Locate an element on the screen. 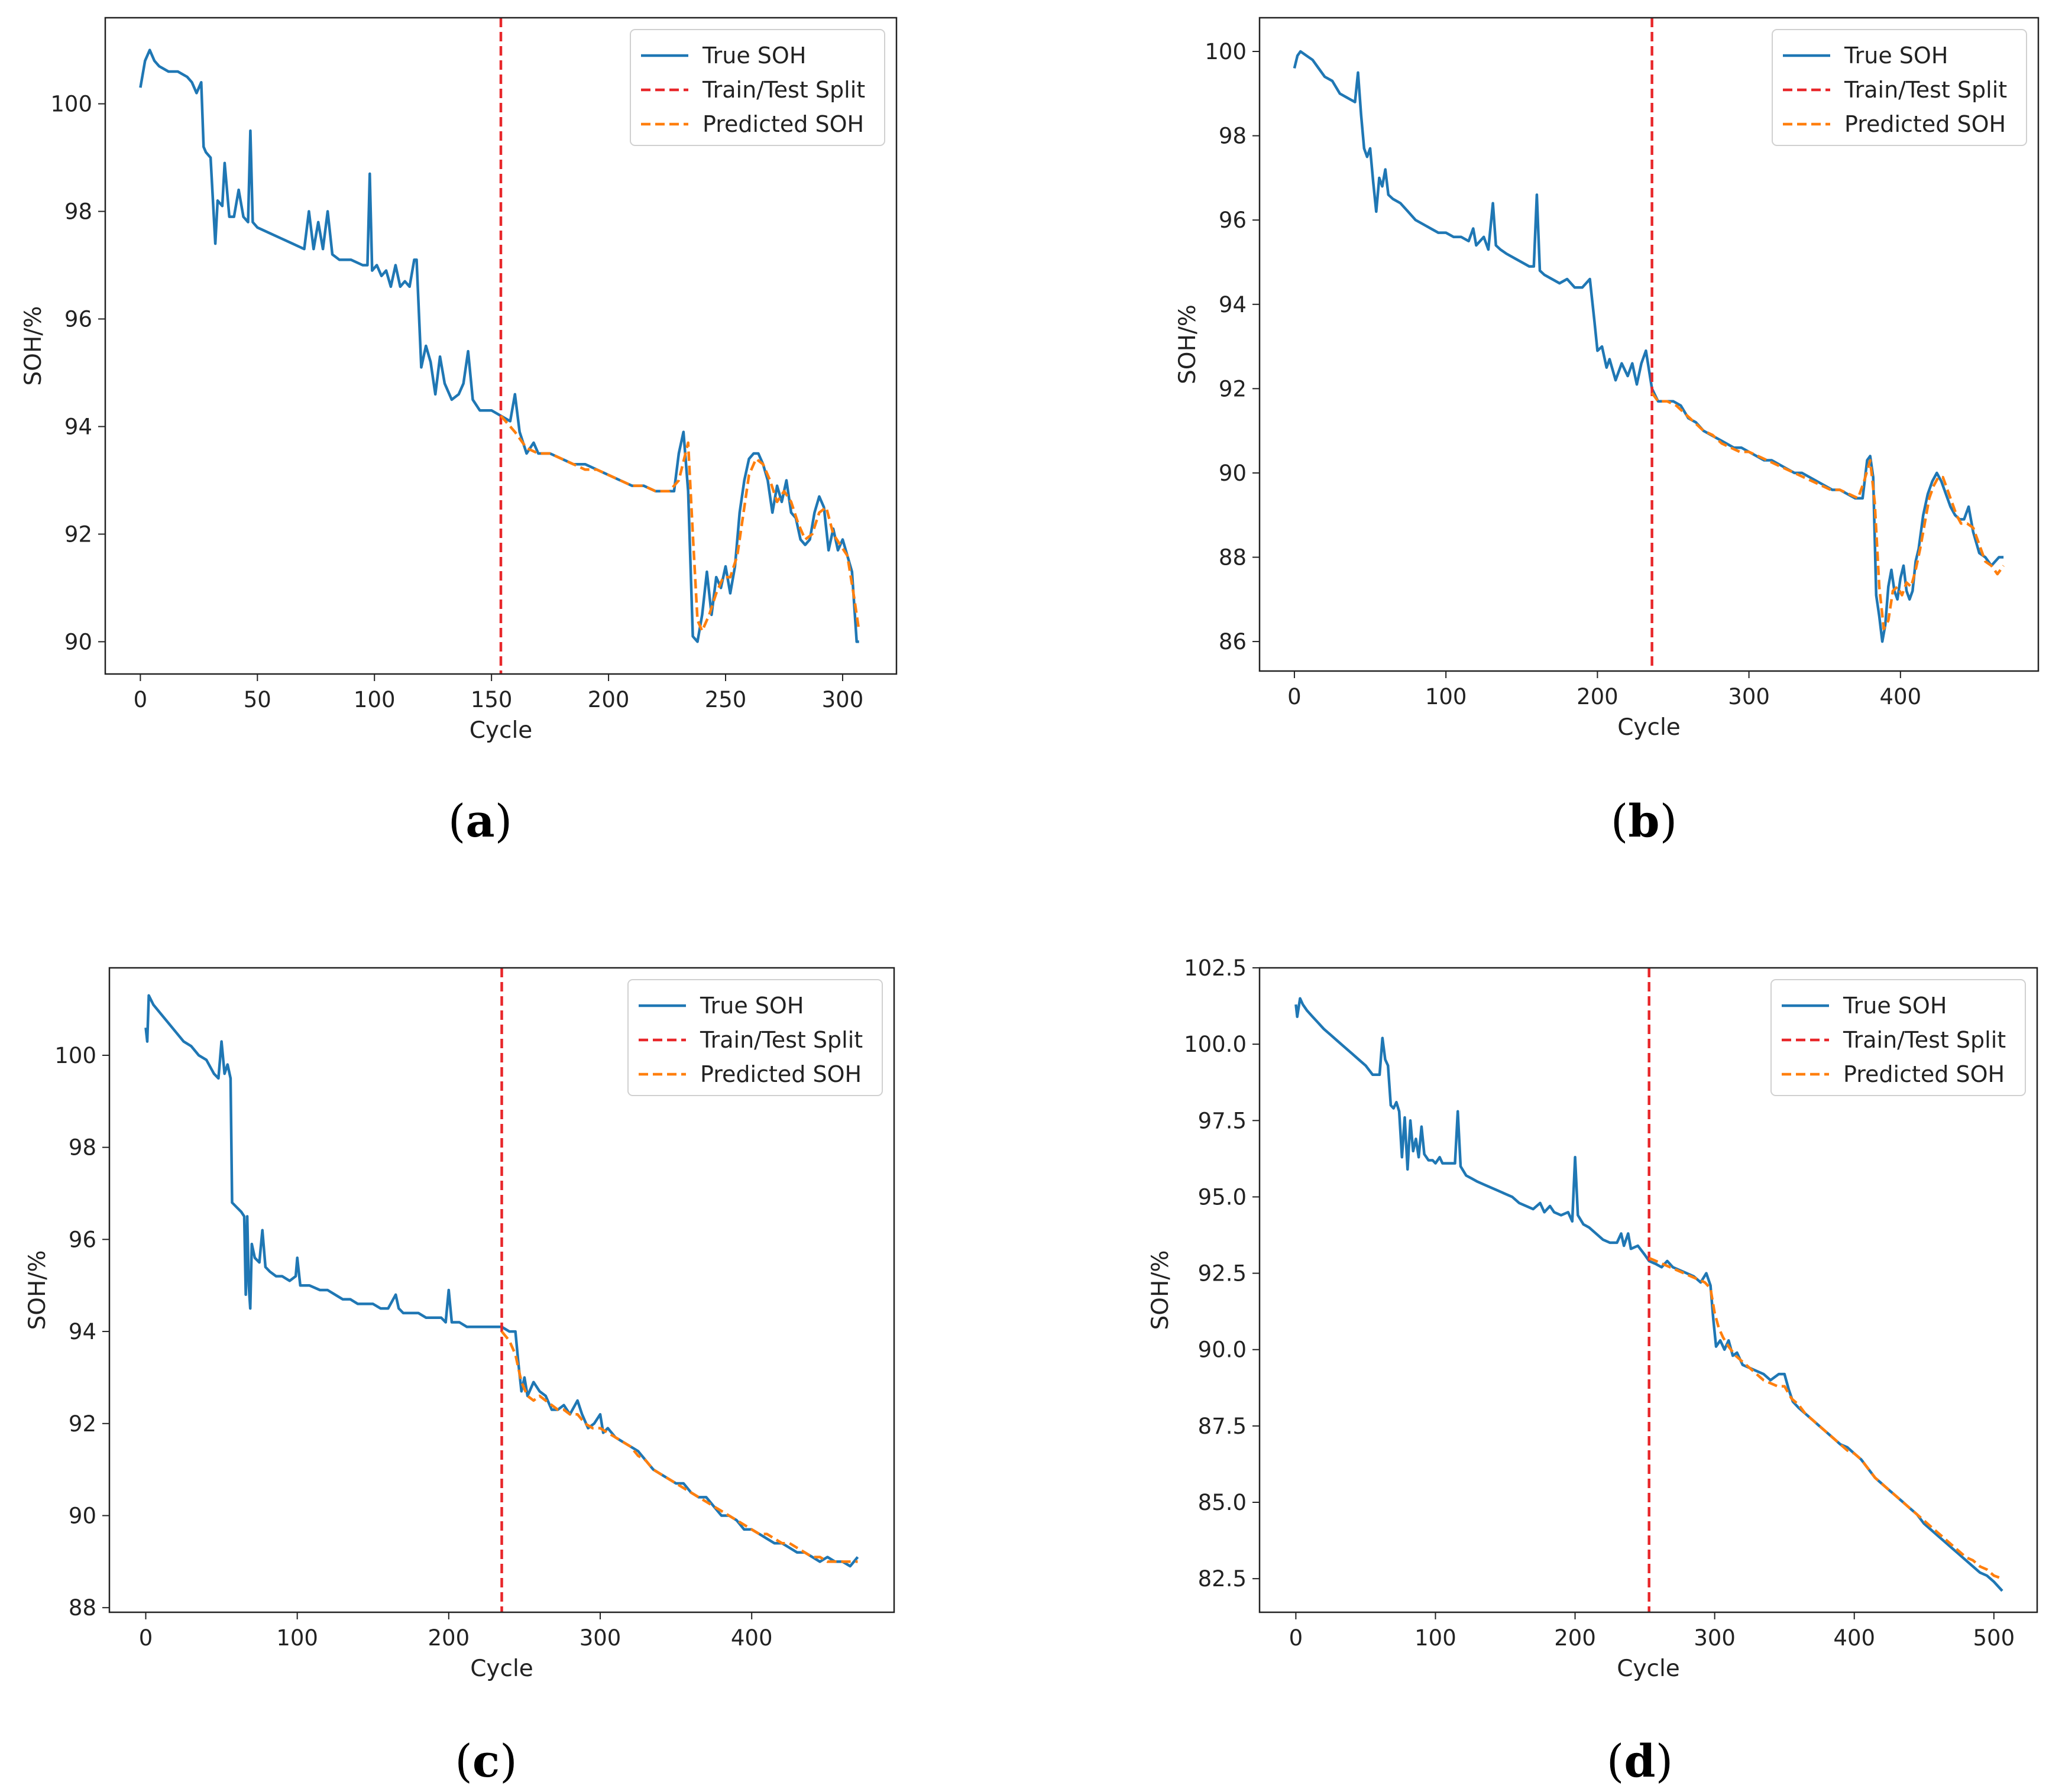 The width and height of the screenshot is (2062, 1792). x-tick-label: 50 is located at coordinates (257, 699).